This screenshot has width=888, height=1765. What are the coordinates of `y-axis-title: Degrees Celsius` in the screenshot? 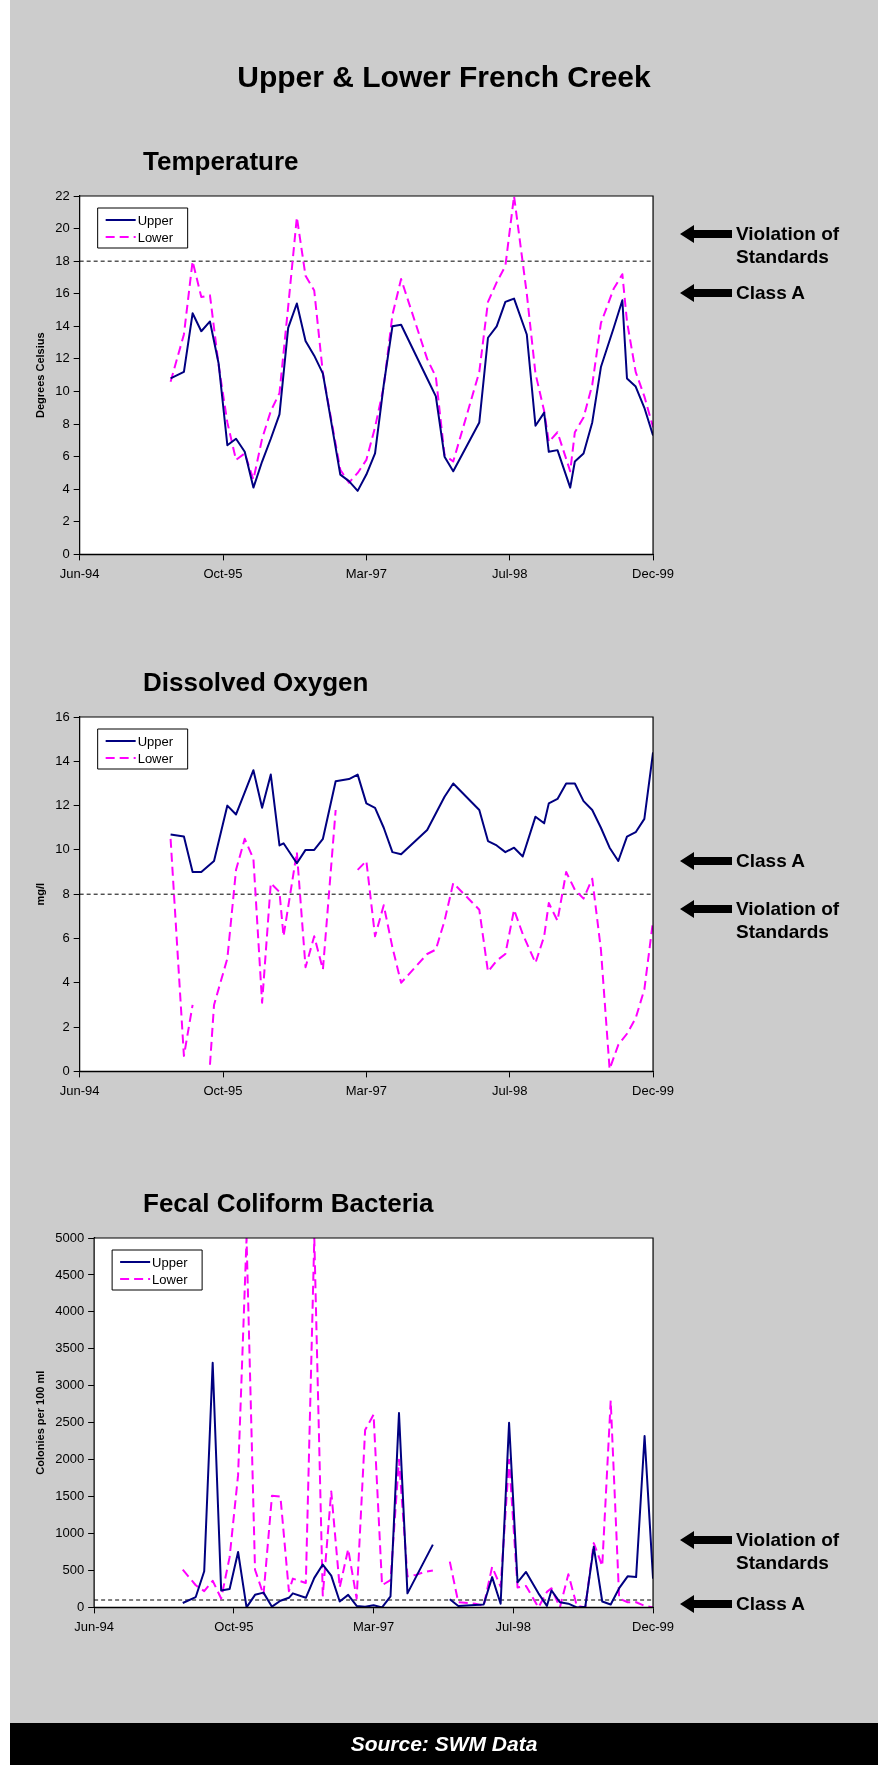 It's located at (39, 375).